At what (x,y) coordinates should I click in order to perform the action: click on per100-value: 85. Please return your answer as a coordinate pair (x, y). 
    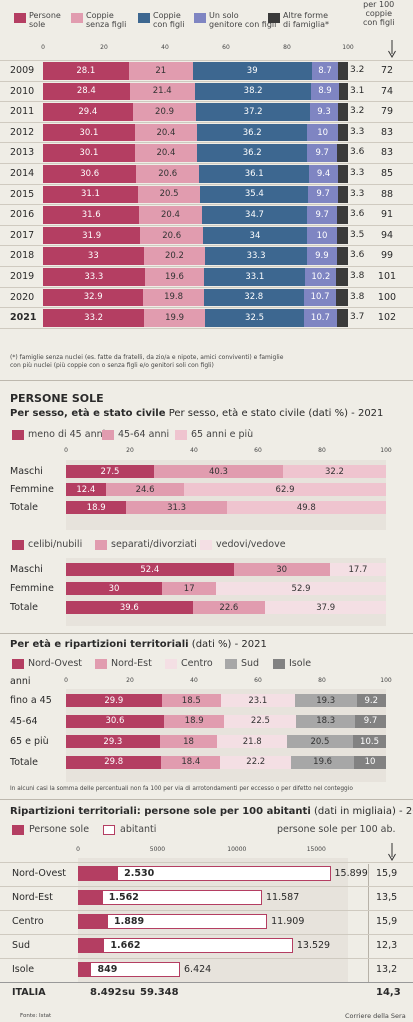
    Looking at the image, I should click on (387, 173).